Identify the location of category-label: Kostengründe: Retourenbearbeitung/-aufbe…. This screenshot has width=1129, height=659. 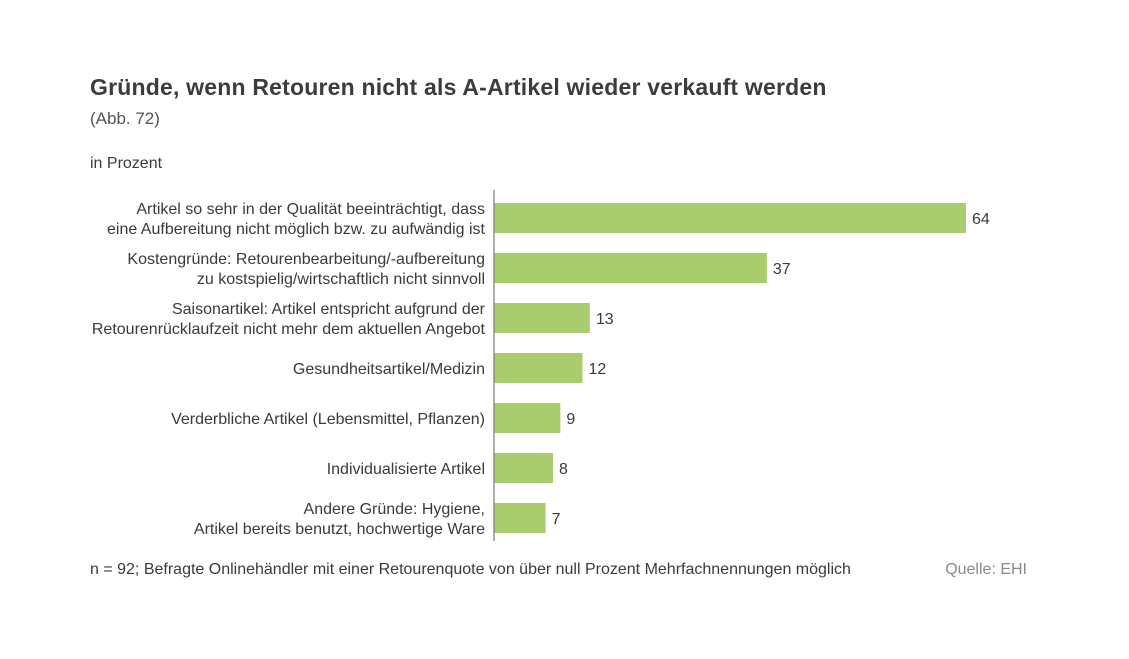
(306, 259).